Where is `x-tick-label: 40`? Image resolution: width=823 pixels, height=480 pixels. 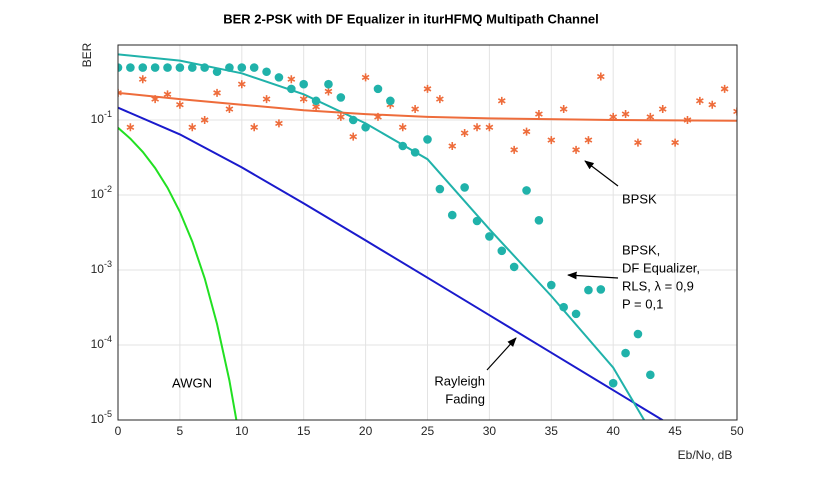
x-tick-label: 40 is located at coordinates (614, 431).